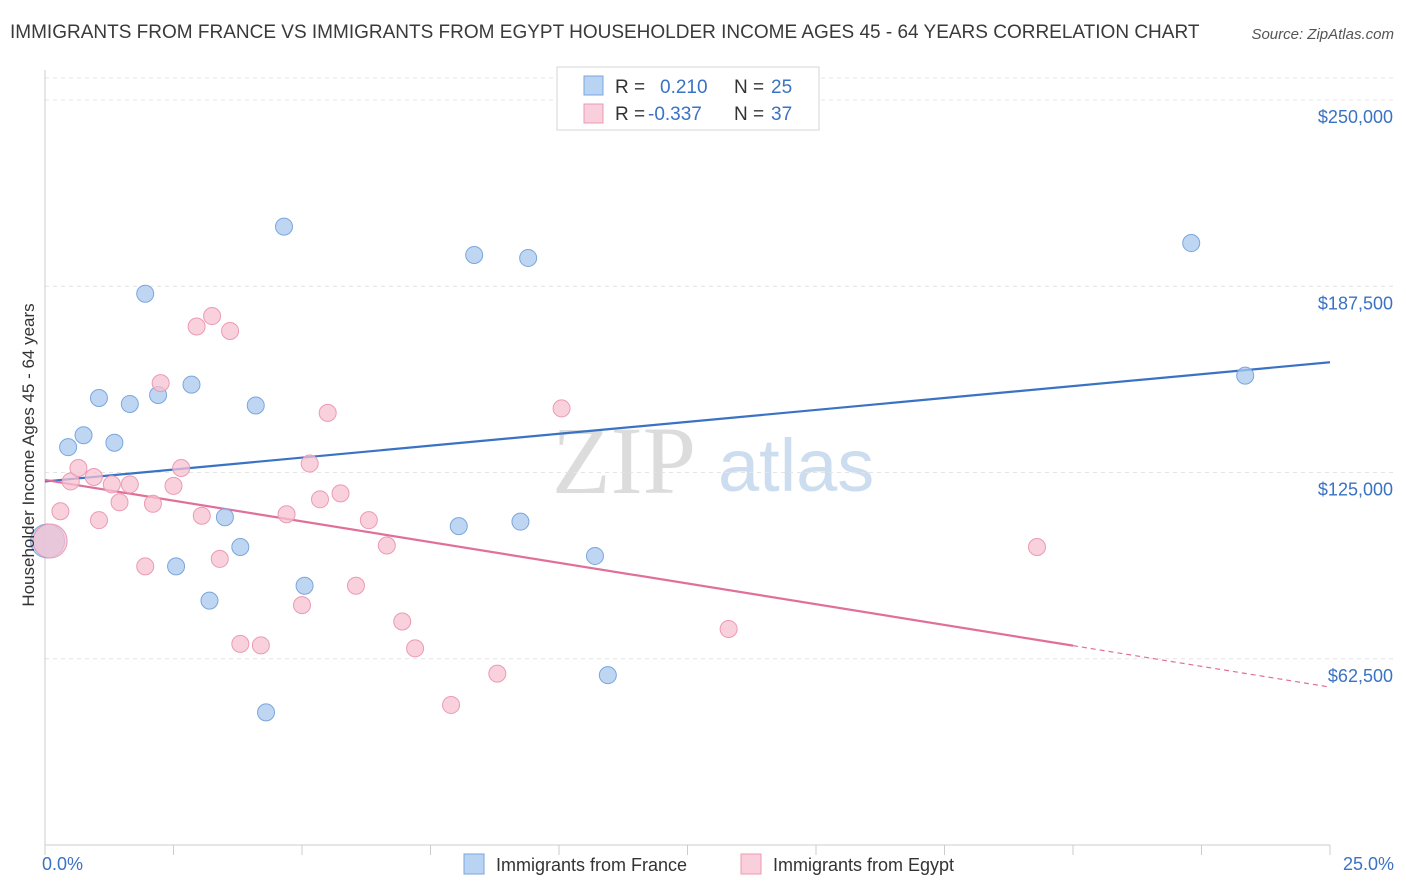 This screenshot has width=1406, height=892. Describe the element at coordinates (1368, 864) in the screenshot. I see `x-tick-label-1: 25.0%` at that location.